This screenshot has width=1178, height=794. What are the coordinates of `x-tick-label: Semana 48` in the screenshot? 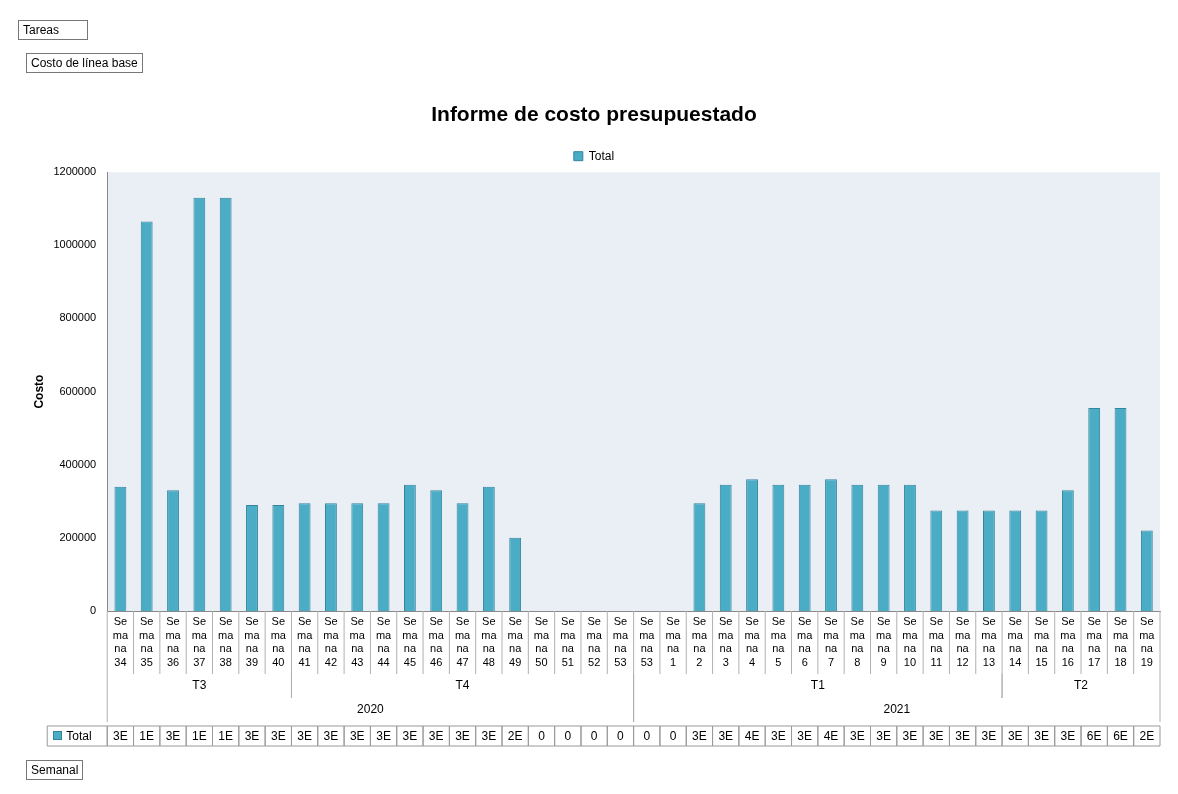 It's located at (489, 641).